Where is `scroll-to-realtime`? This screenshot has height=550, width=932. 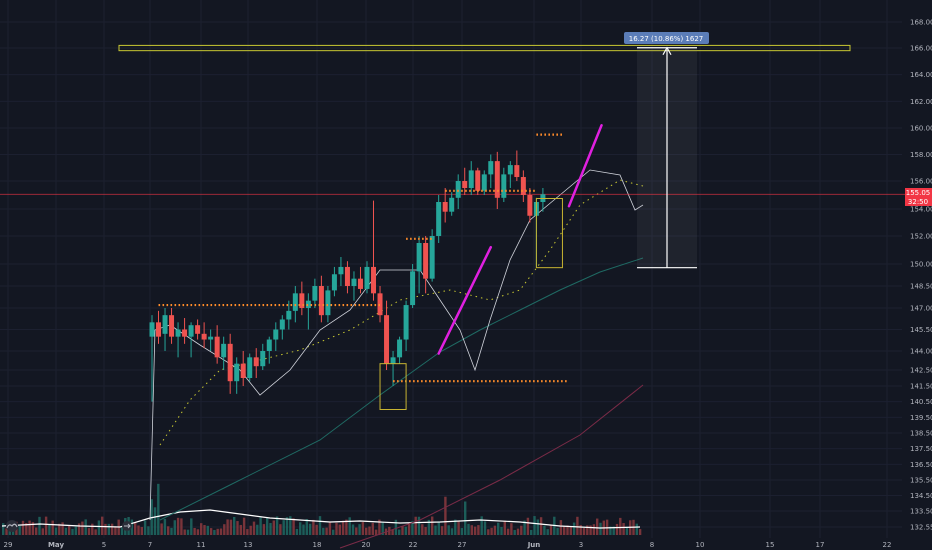
scroll-to-realtime is located at coordinates (127, 526).